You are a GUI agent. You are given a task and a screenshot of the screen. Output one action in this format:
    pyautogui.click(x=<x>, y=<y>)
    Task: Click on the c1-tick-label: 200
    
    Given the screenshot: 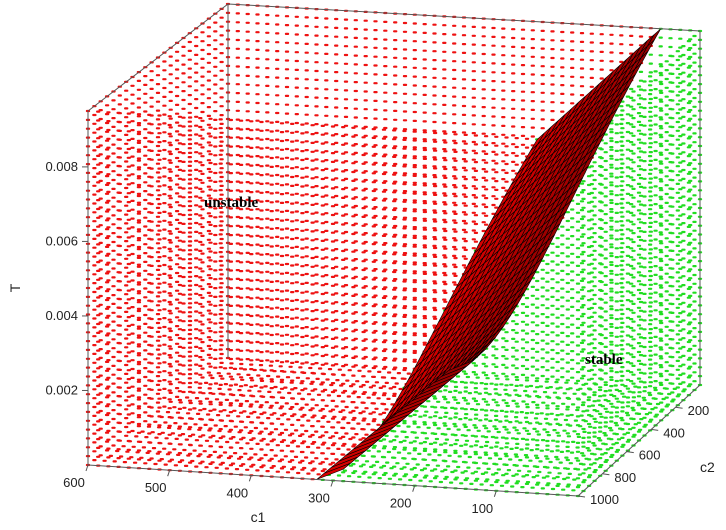 What is the action you would take?
    pyautogui.click(x=401, y=503)
    